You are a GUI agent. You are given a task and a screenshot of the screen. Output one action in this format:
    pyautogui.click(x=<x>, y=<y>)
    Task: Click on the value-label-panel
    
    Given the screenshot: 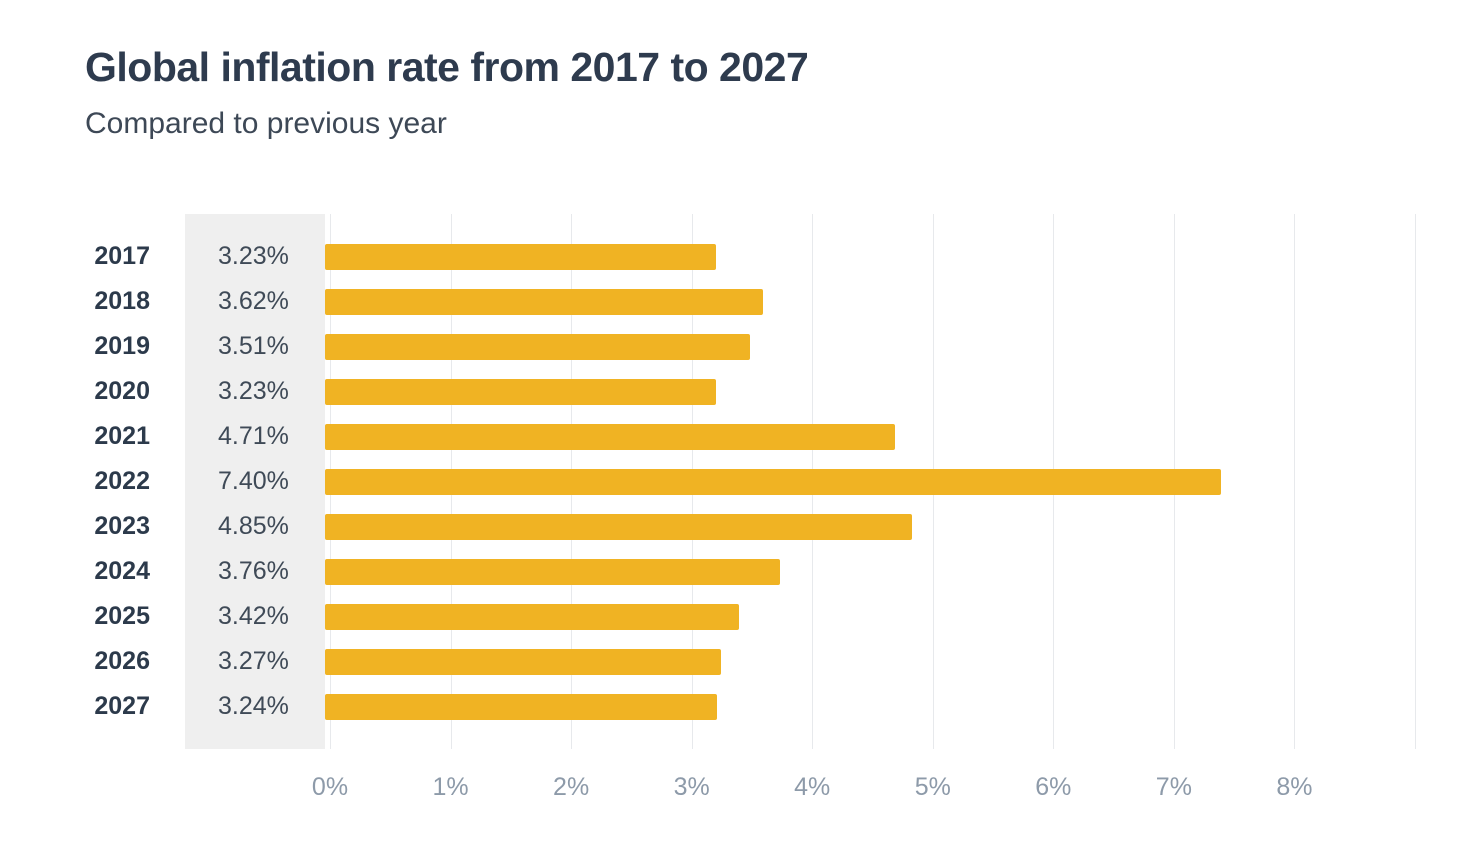 What is the action you would take?
    pyautogui.click(x=255, y=482)
    